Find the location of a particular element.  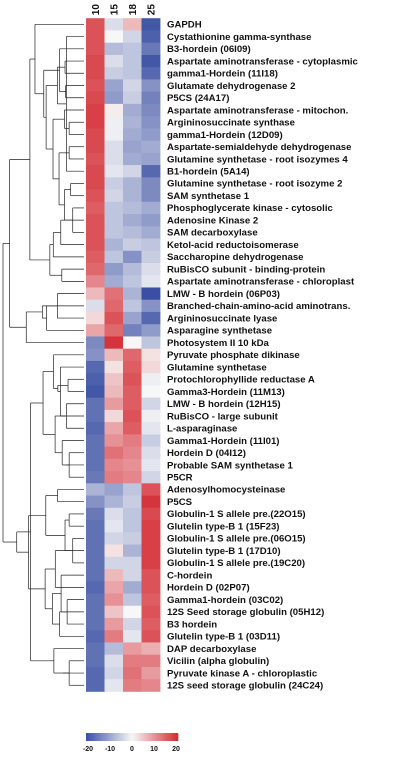

row-label: Adenosine Kinase 2 is located at coordinates (212, 220).